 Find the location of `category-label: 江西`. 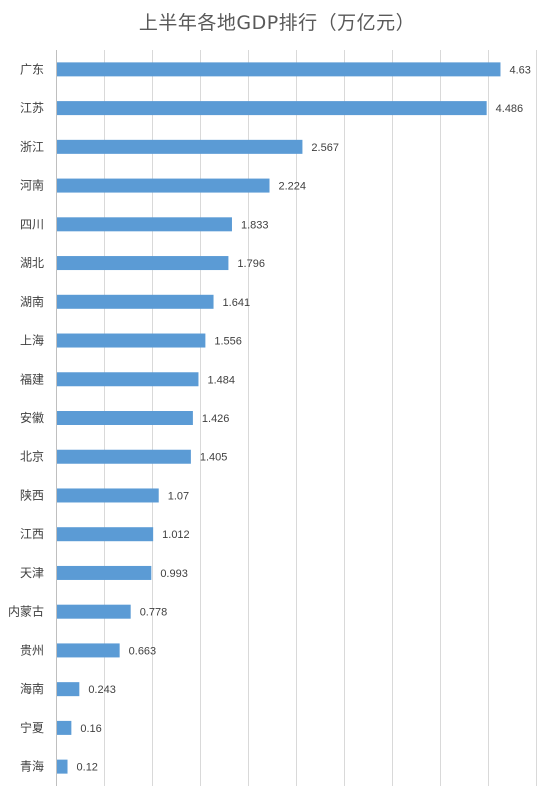

category-label: 江西 is located at coordinates (32, 534).